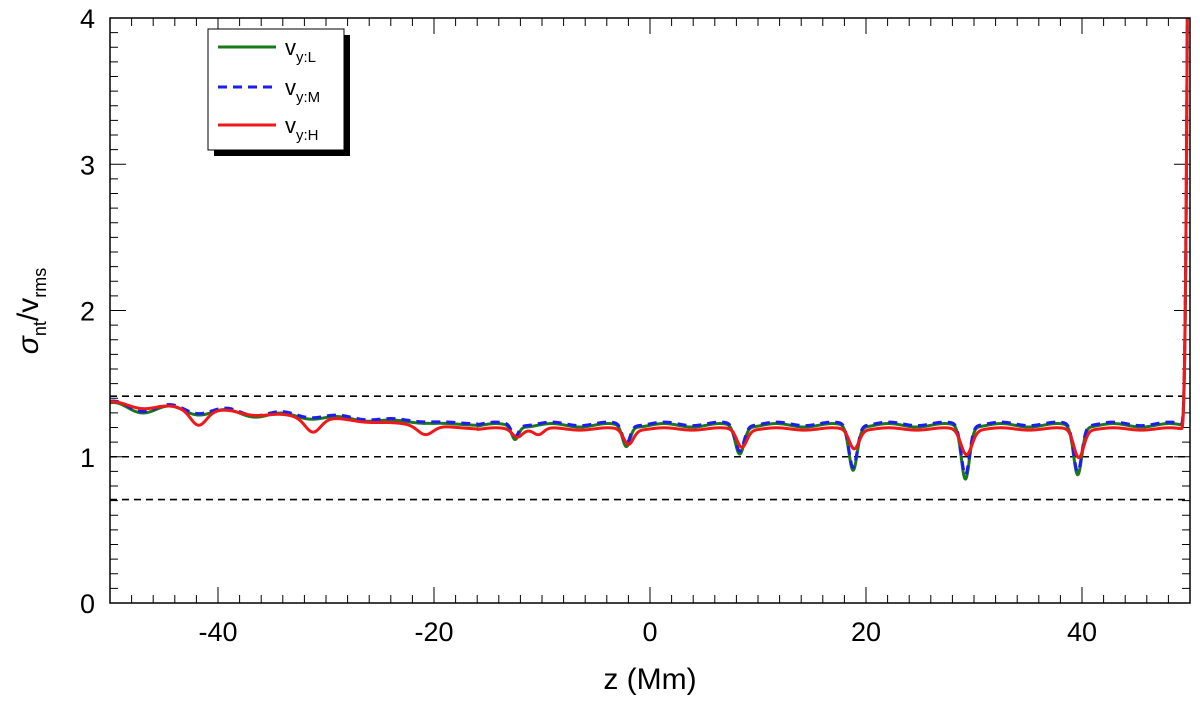  I want to click on y-tick-label: 0, so click(87, 604).